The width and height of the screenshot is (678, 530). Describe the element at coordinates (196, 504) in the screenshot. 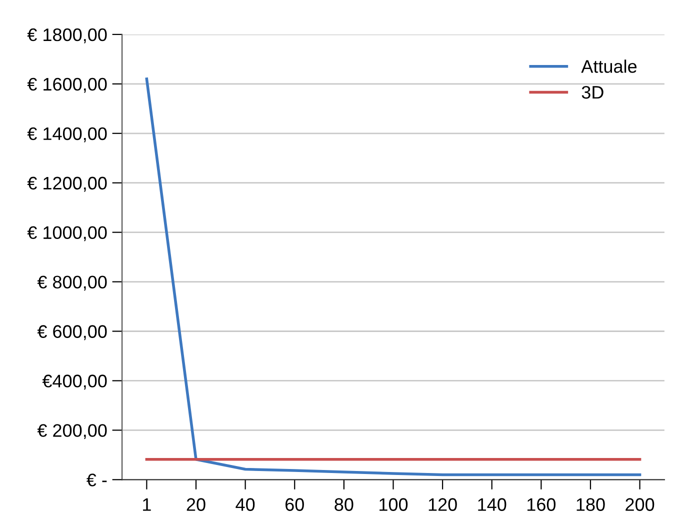

I see `x-tick-label: 20` at that location.